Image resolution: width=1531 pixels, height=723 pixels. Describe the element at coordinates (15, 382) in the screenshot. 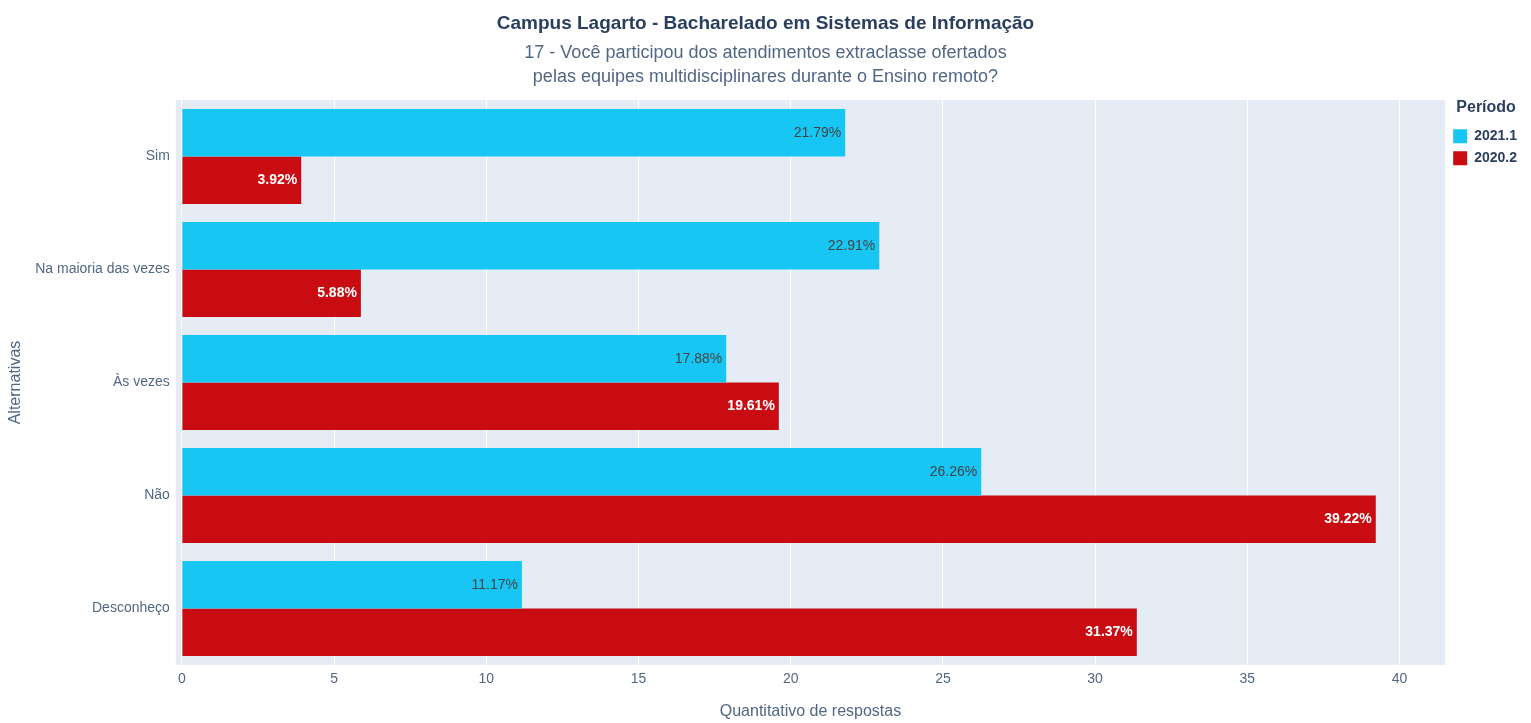

I see `y-axis-title: Alternativas` at that location.